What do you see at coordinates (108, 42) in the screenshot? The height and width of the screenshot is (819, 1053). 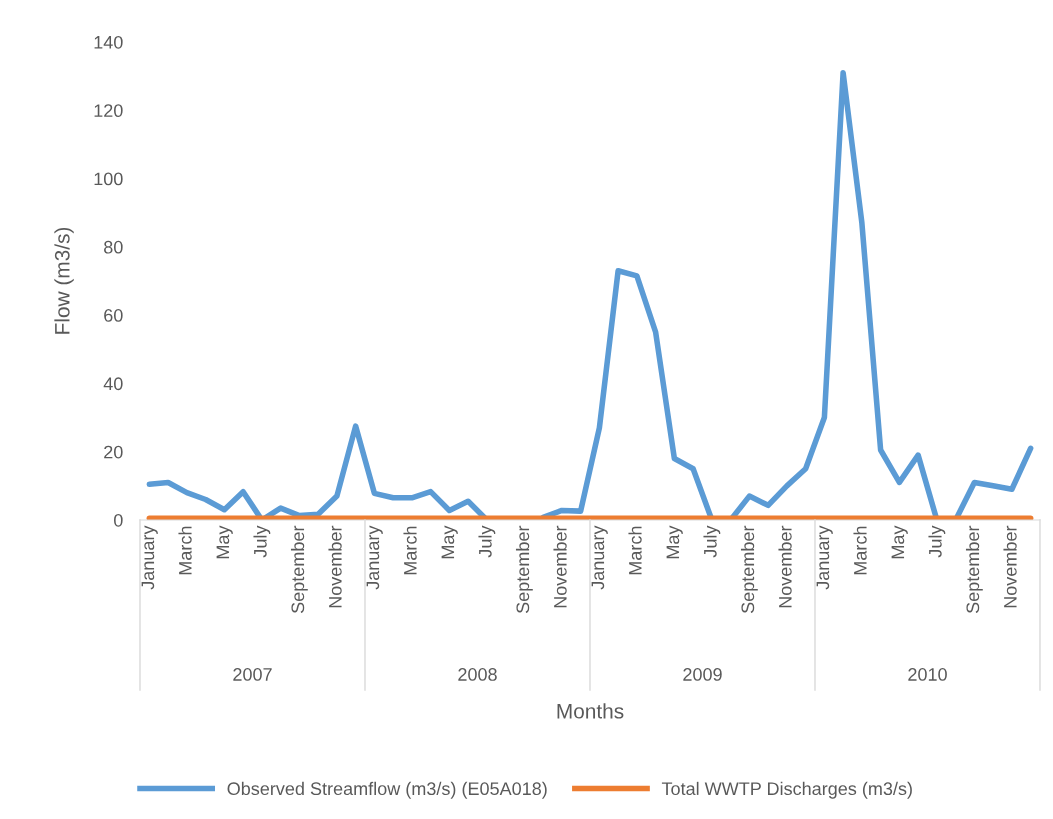 I see `y-tick-label: 140` at bounding box center [108, 42].